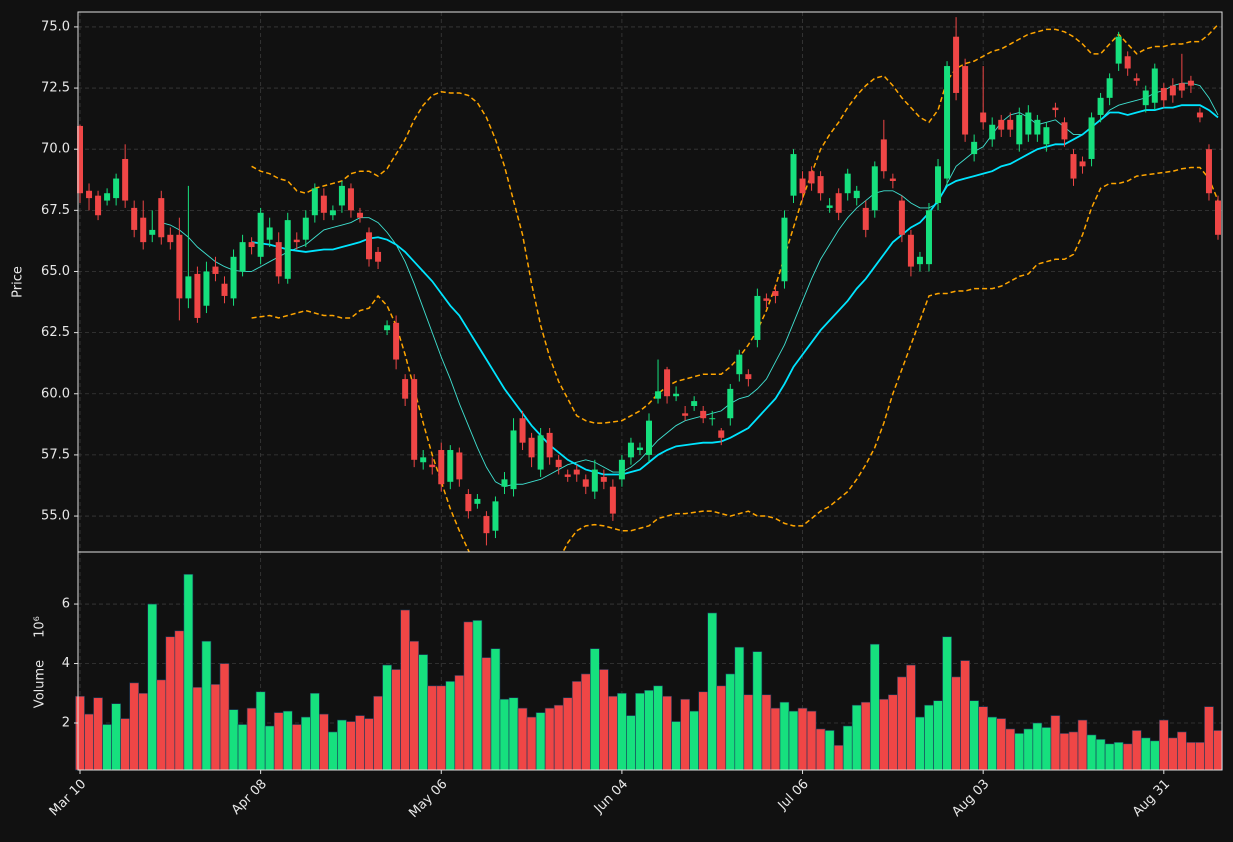 Image resolution: width=1233 pixels, height=842 pixels. Describe the element at coordinates (55, 393) in the screenshot. I see `y-tick-label: 60.0` at that location.